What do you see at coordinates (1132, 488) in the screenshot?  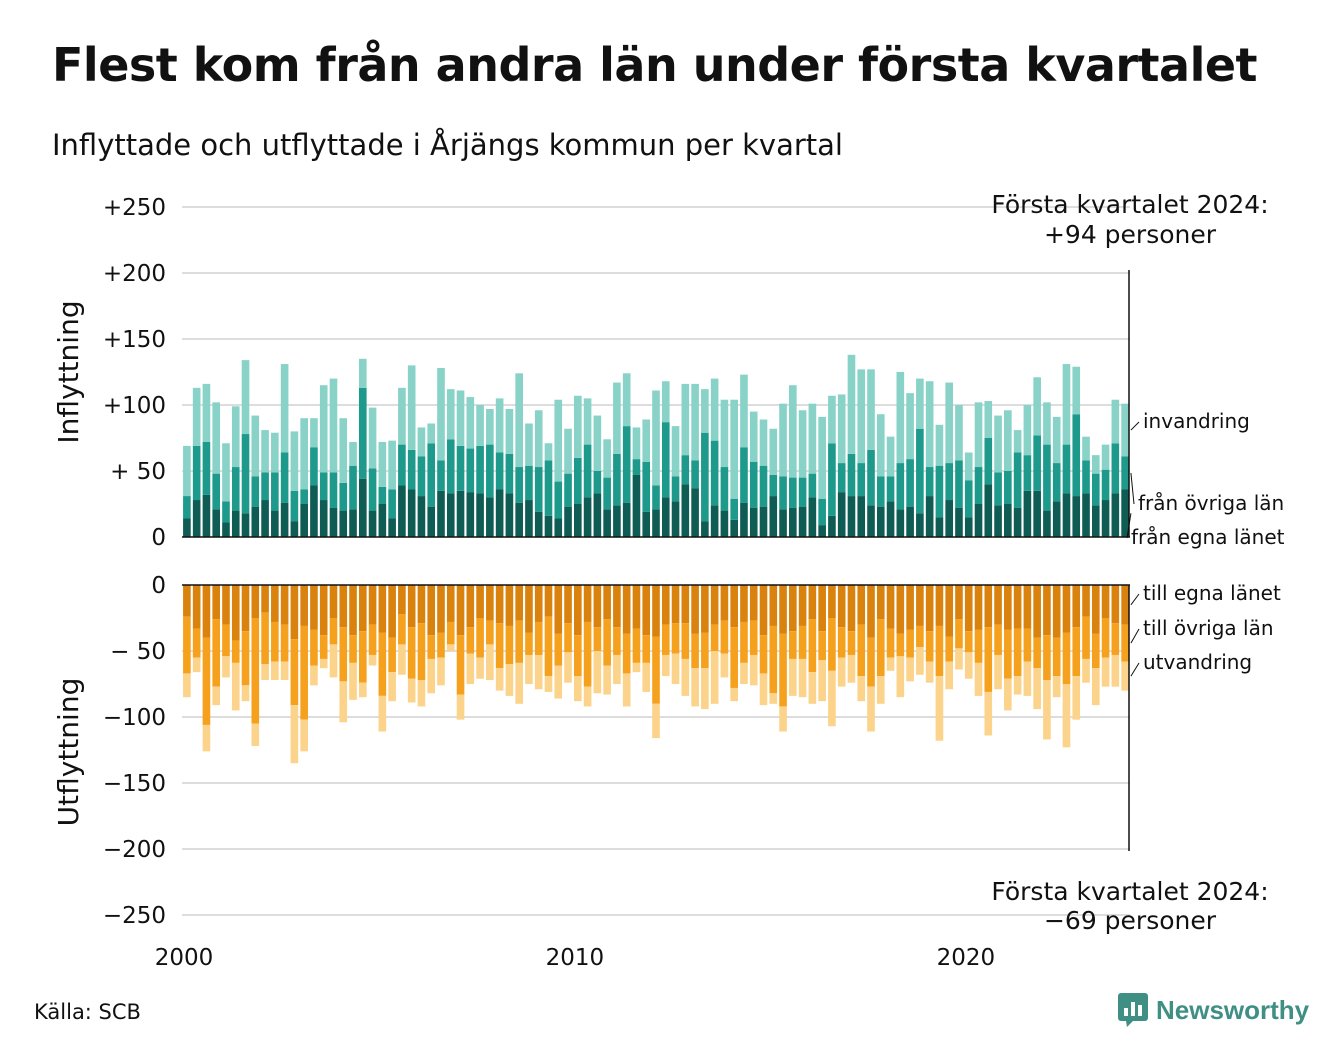 I see `series-label-leader` at bounding box center [1132, 488].